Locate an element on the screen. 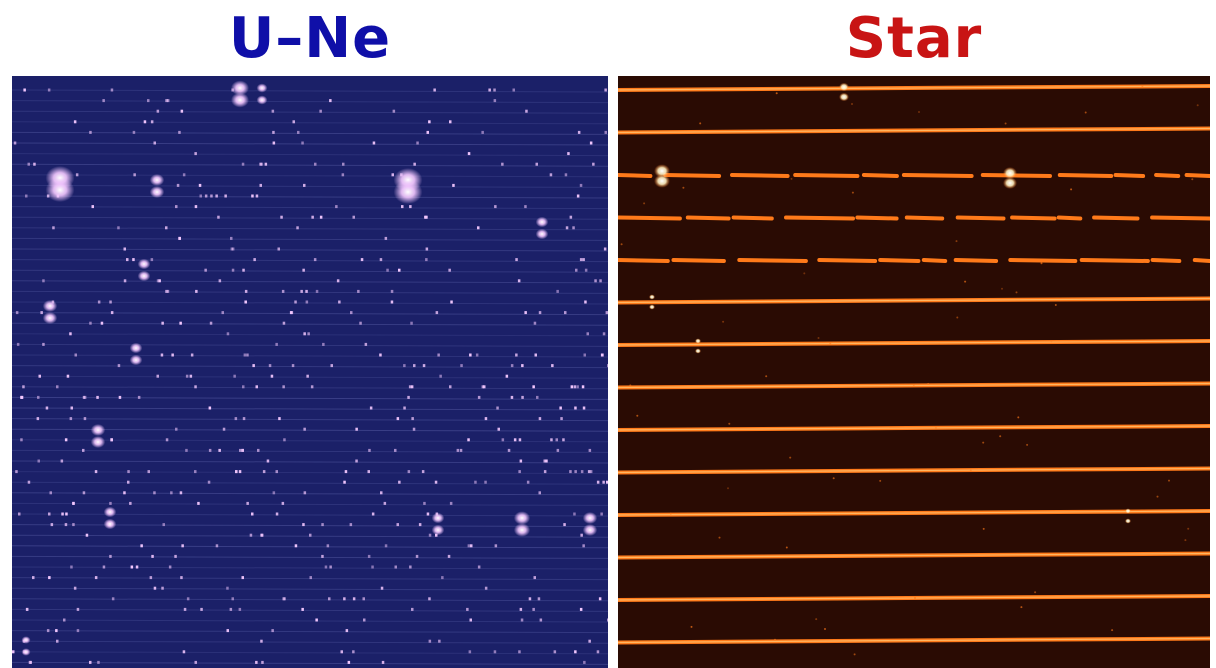 This screenshot has width=1216, height=668. star-bright-spot is located at coordinates (652, 297).